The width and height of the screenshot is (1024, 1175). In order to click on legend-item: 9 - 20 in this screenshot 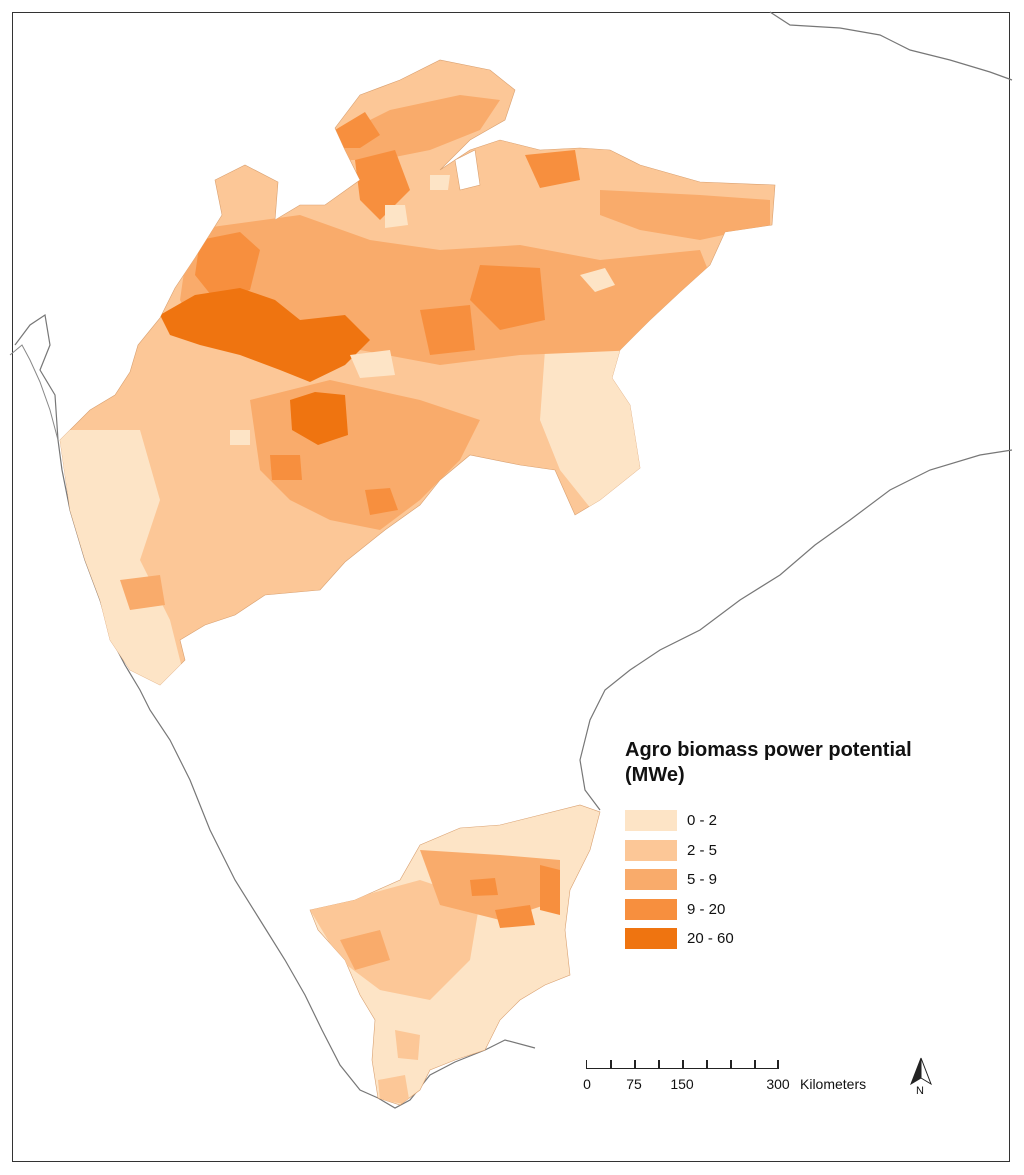, I will do `click(795, 910)`.